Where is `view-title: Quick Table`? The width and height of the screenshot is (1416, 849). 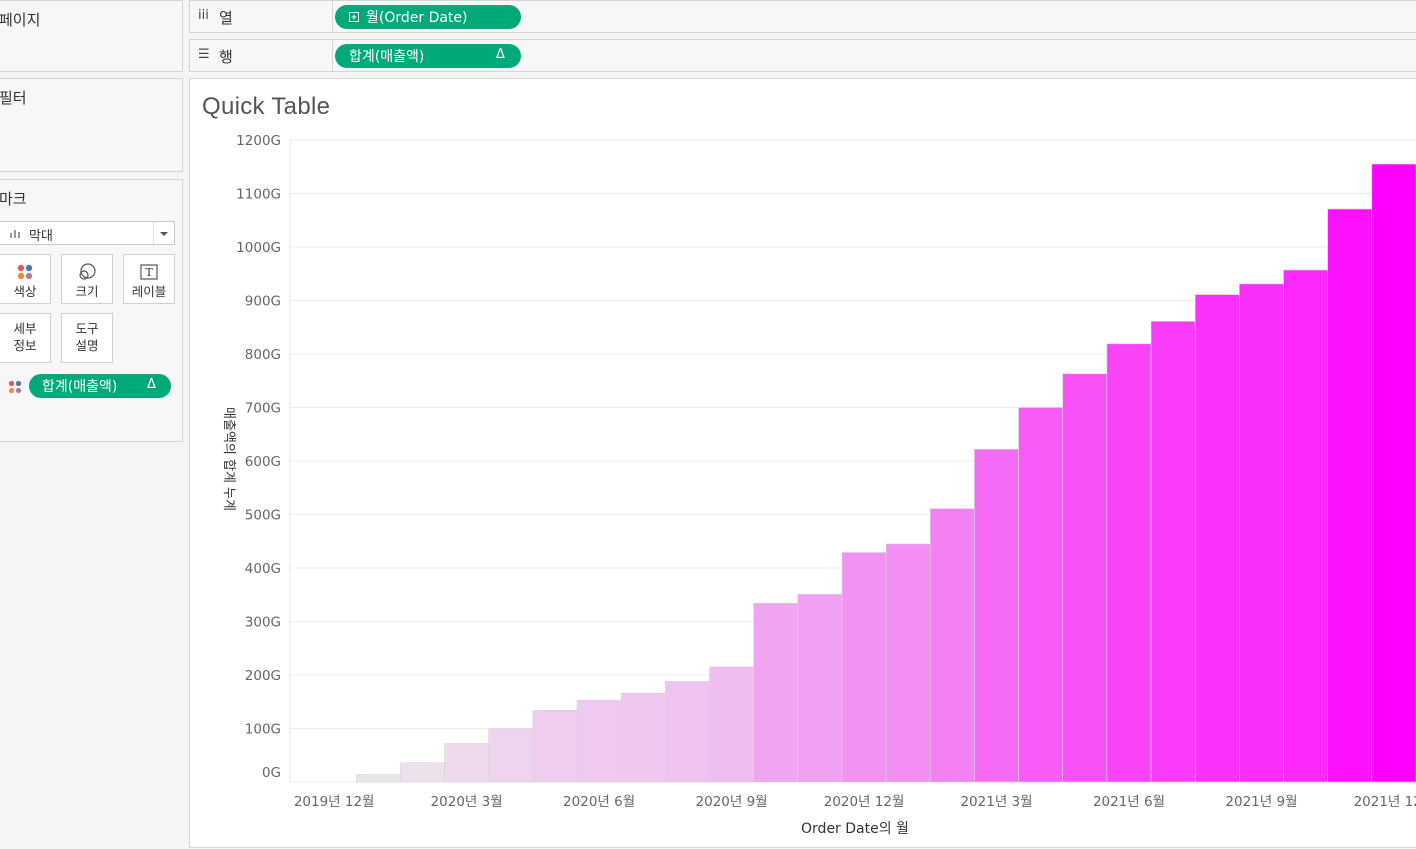 view-title: Quick Table is located at coordinates (266, 106).